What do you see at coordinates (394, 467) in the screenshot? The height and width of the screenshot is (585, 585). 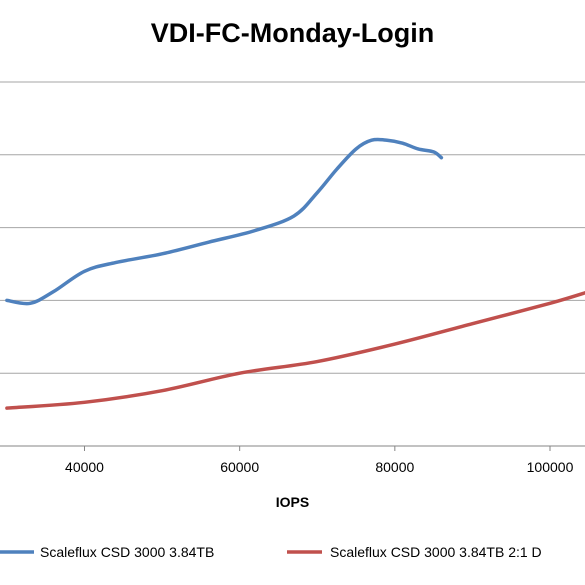 I see `x-tick-label: 80000` at bounding box center [394, 467].